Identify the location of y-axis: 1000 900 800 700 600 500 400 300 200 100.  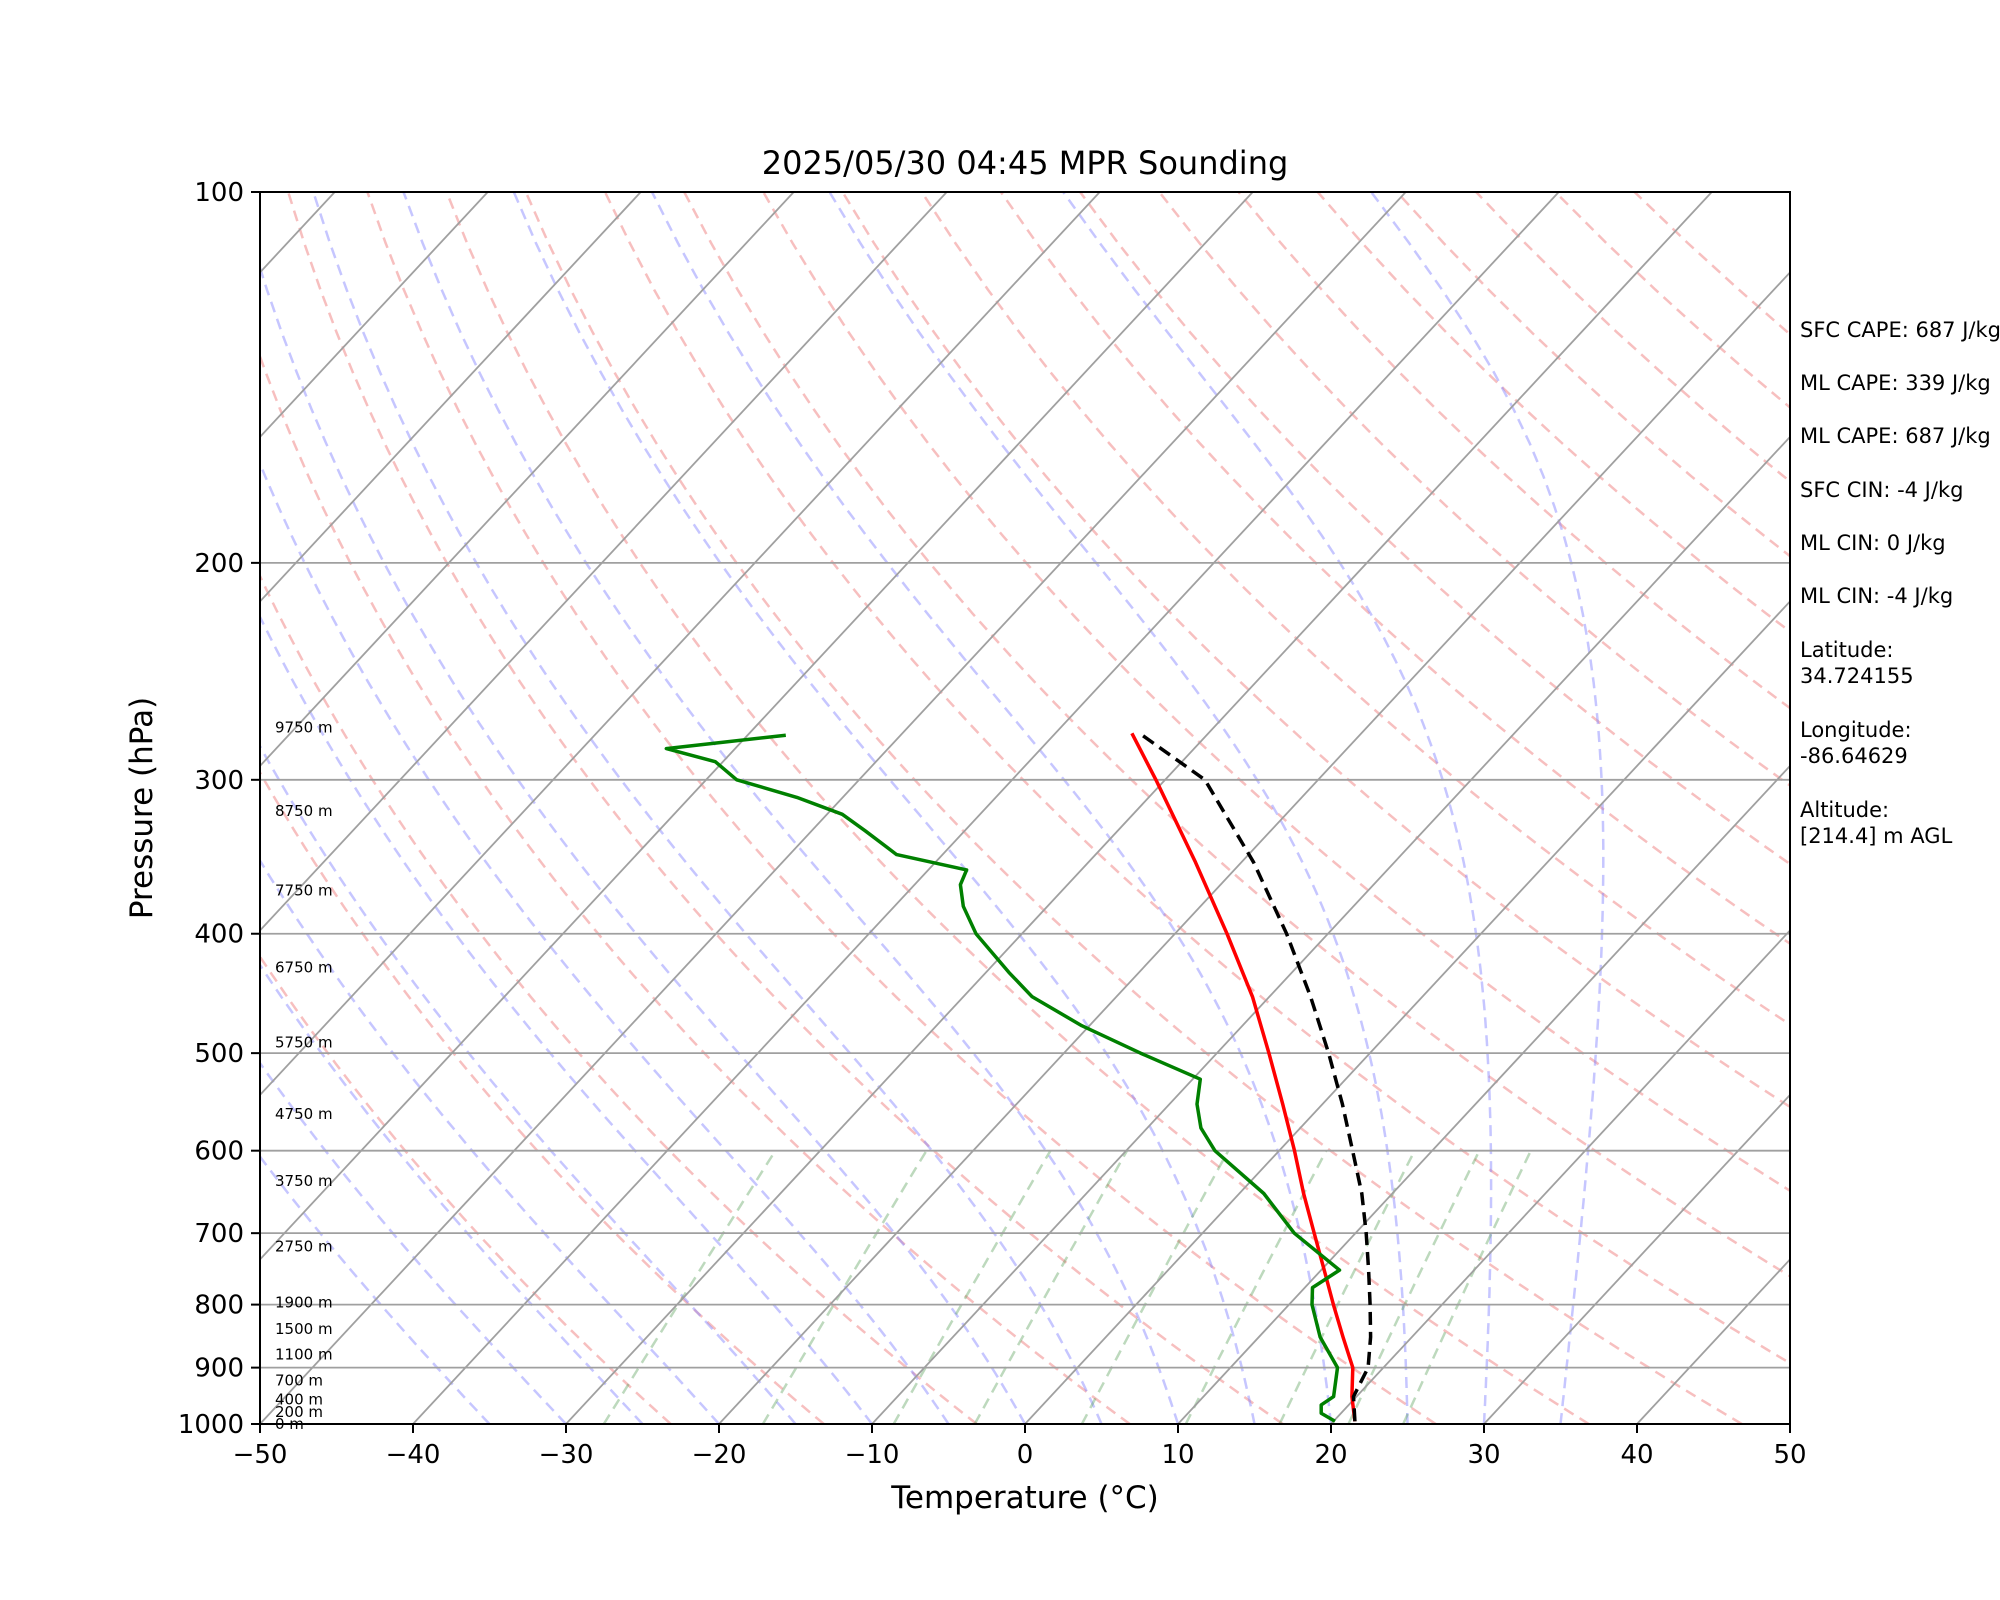
(219, 809).